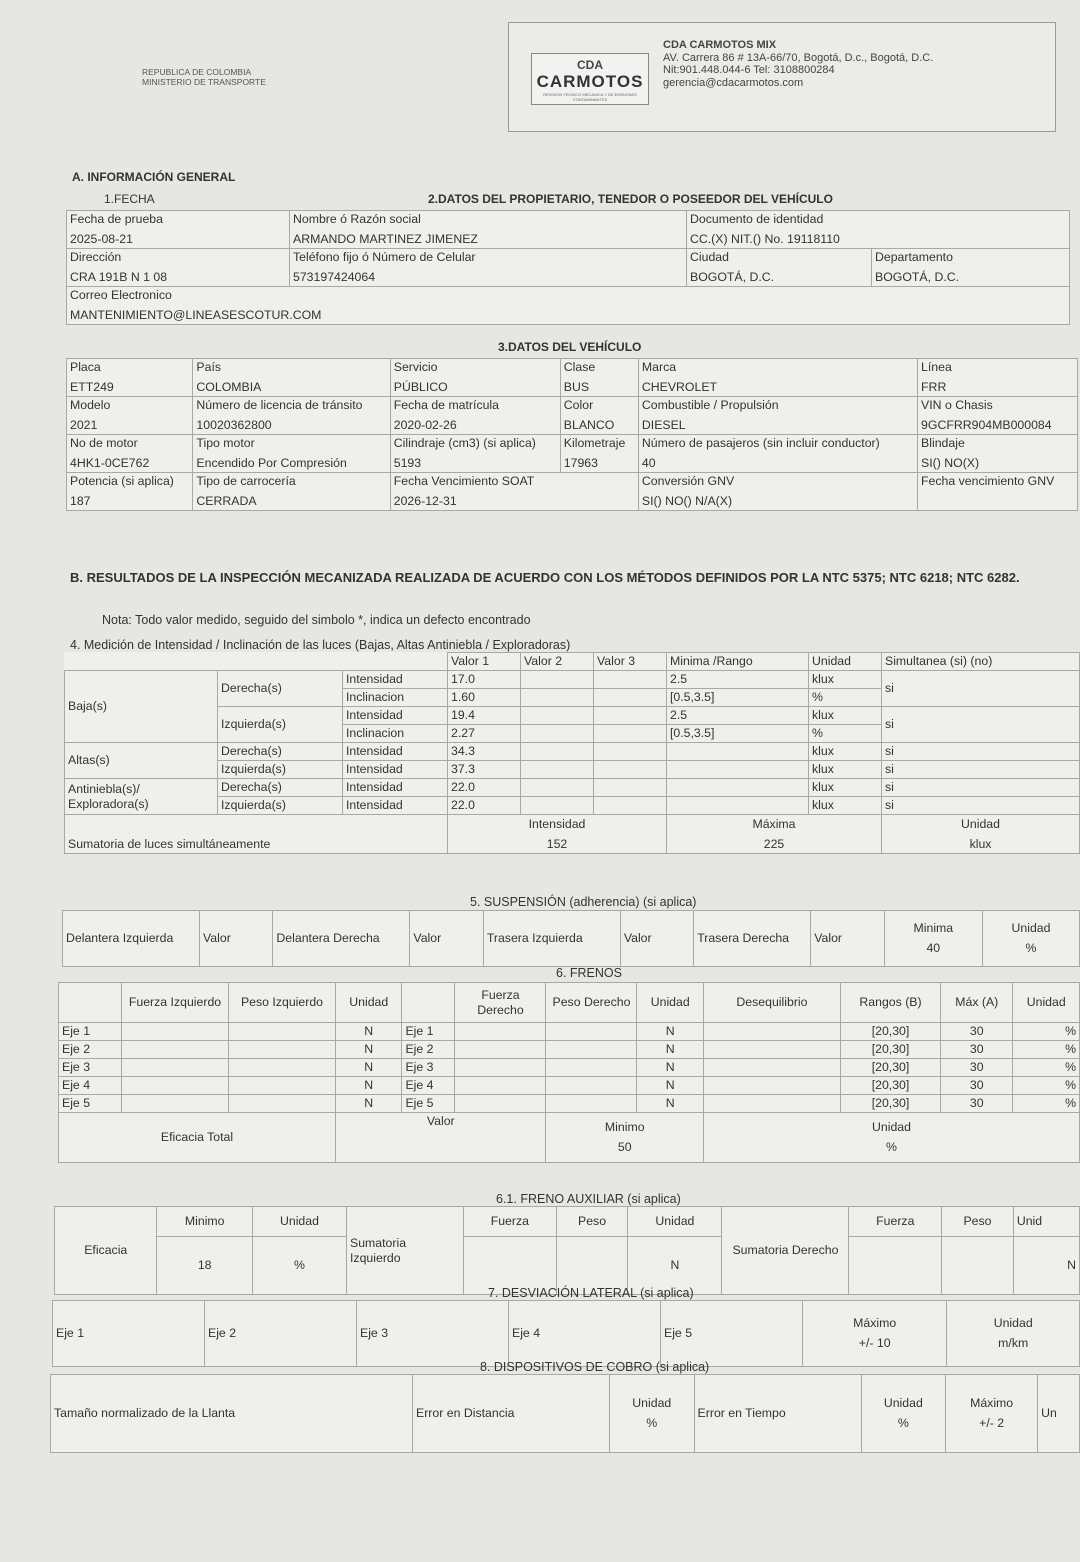 The width and height of the screenshot is (1080, 1562). What do you see at coordinates (599, 415) in the screenshot?
I see `vehicle-field: Color BLANCO` at bounding box center [599, 415].